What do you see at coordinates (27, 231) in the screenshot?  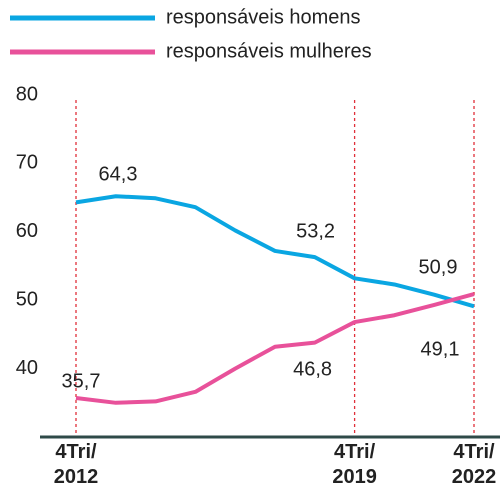 I see `y-tick-label: 60` at bounding box center [27, 231].